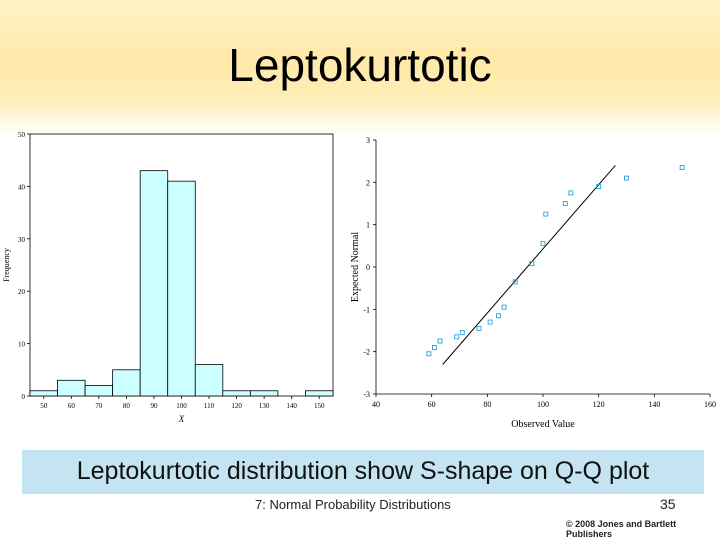 Image resolution: width=720 pixels, height=540 pixels. I want to click on qq-y-tick-label: 3, so click(368, 140).